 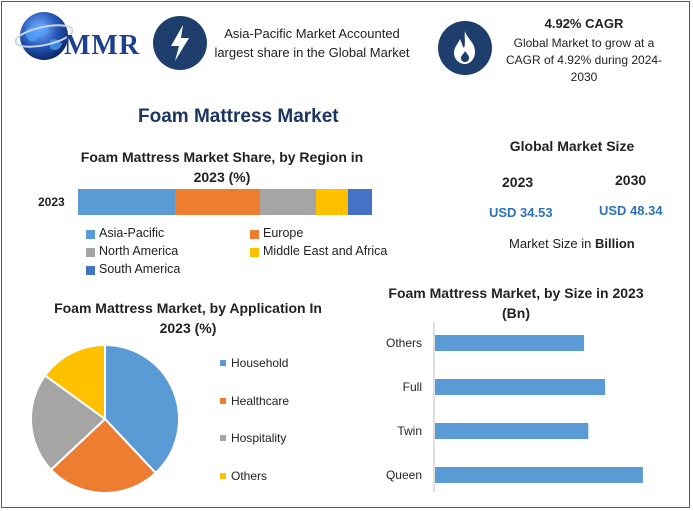 I want to click on legend-label: Household, so click(x=260, y=363).